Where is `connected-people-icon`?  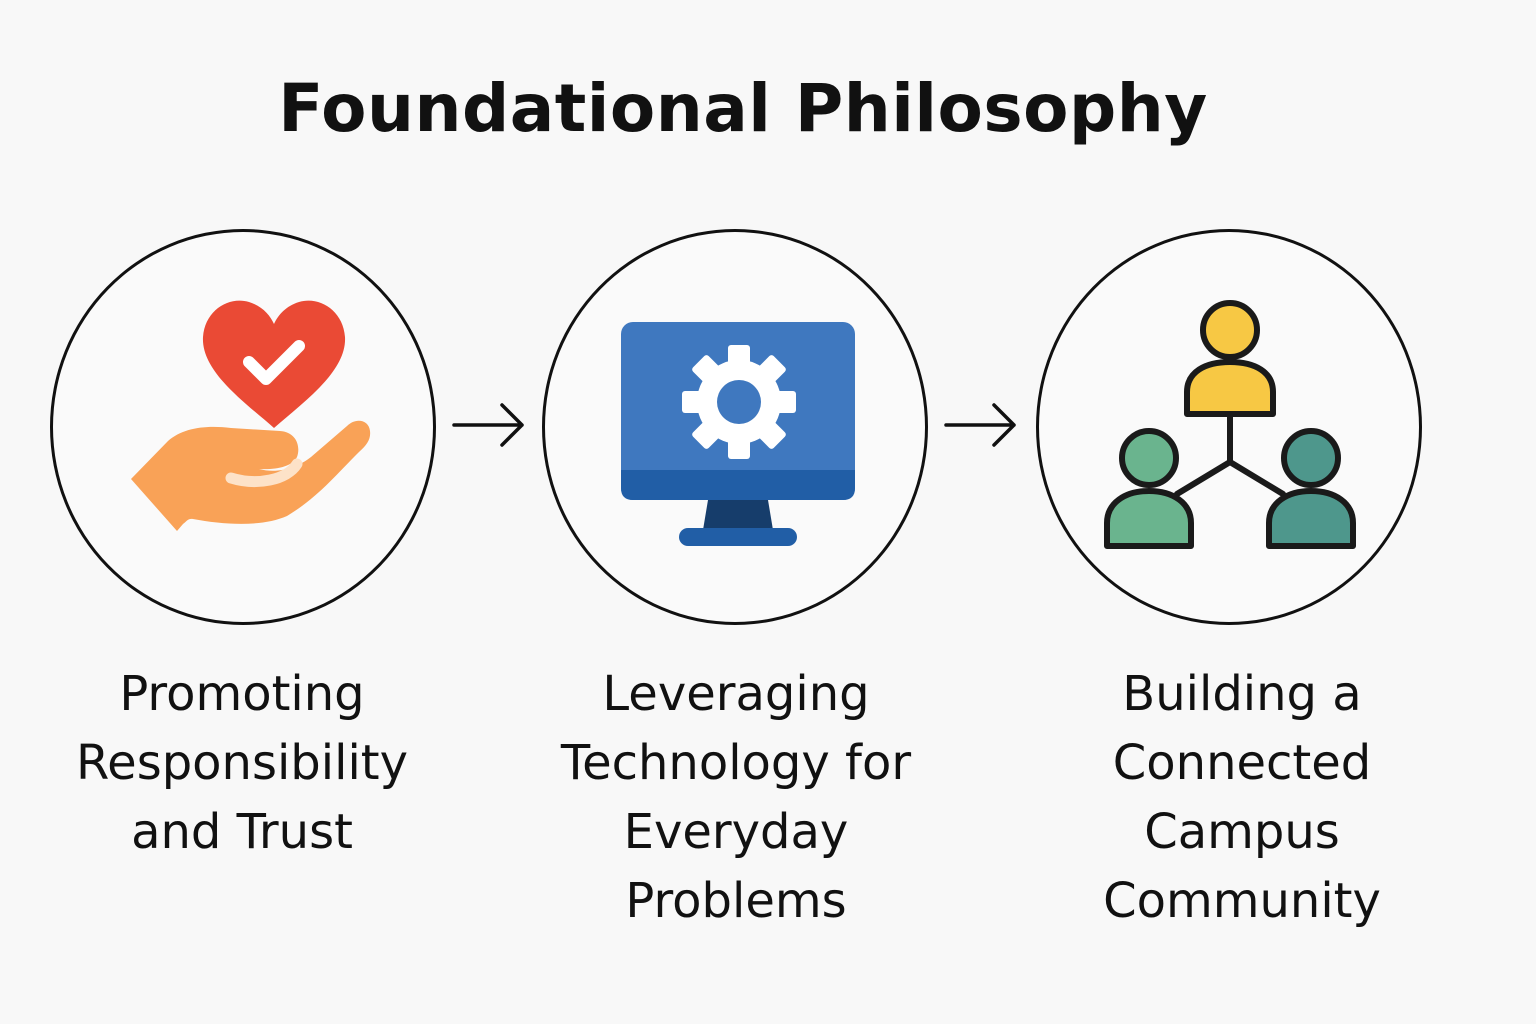 connected-people-icon is located at coordinates (1230, 424).